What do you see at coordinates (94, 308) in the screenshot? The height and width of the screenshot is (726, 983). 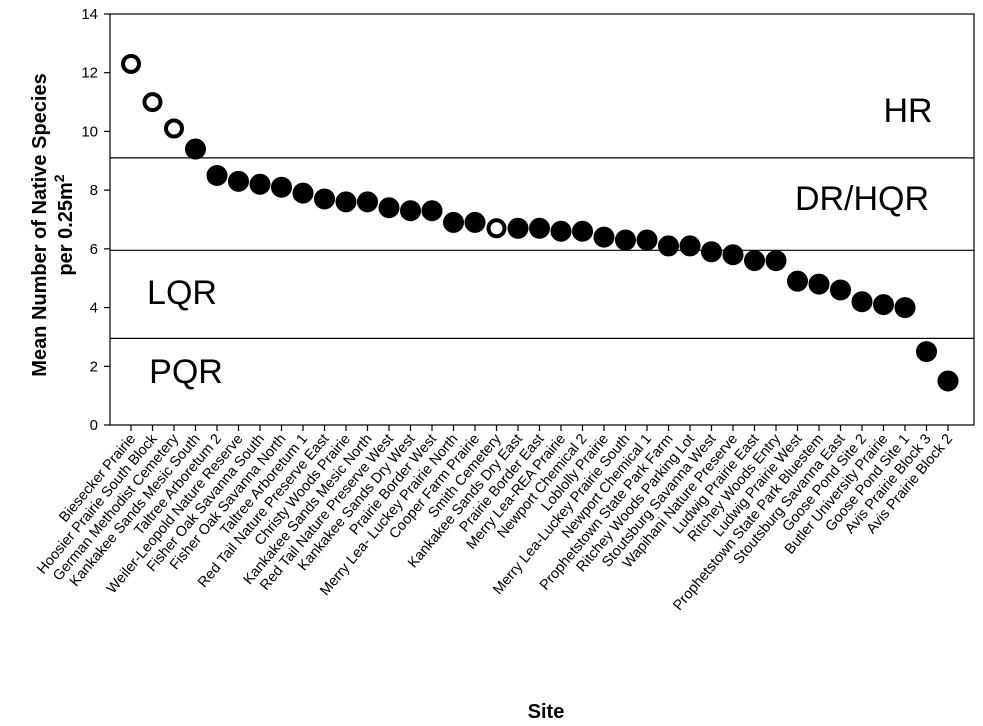 I see `y-tick-label: 4` at bounding box center [94, 308].